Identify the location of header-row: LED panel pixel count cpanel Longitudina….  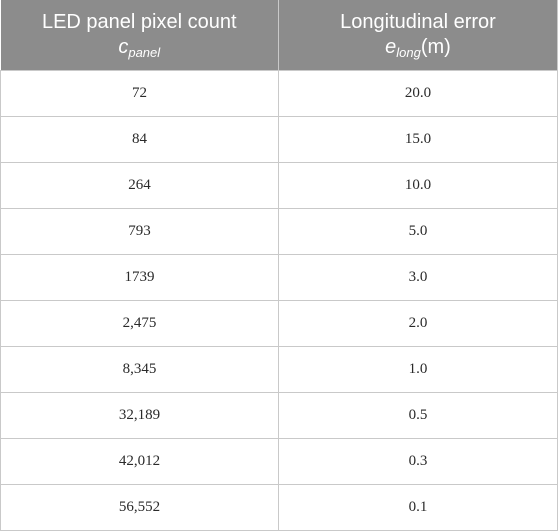
(279, 35).